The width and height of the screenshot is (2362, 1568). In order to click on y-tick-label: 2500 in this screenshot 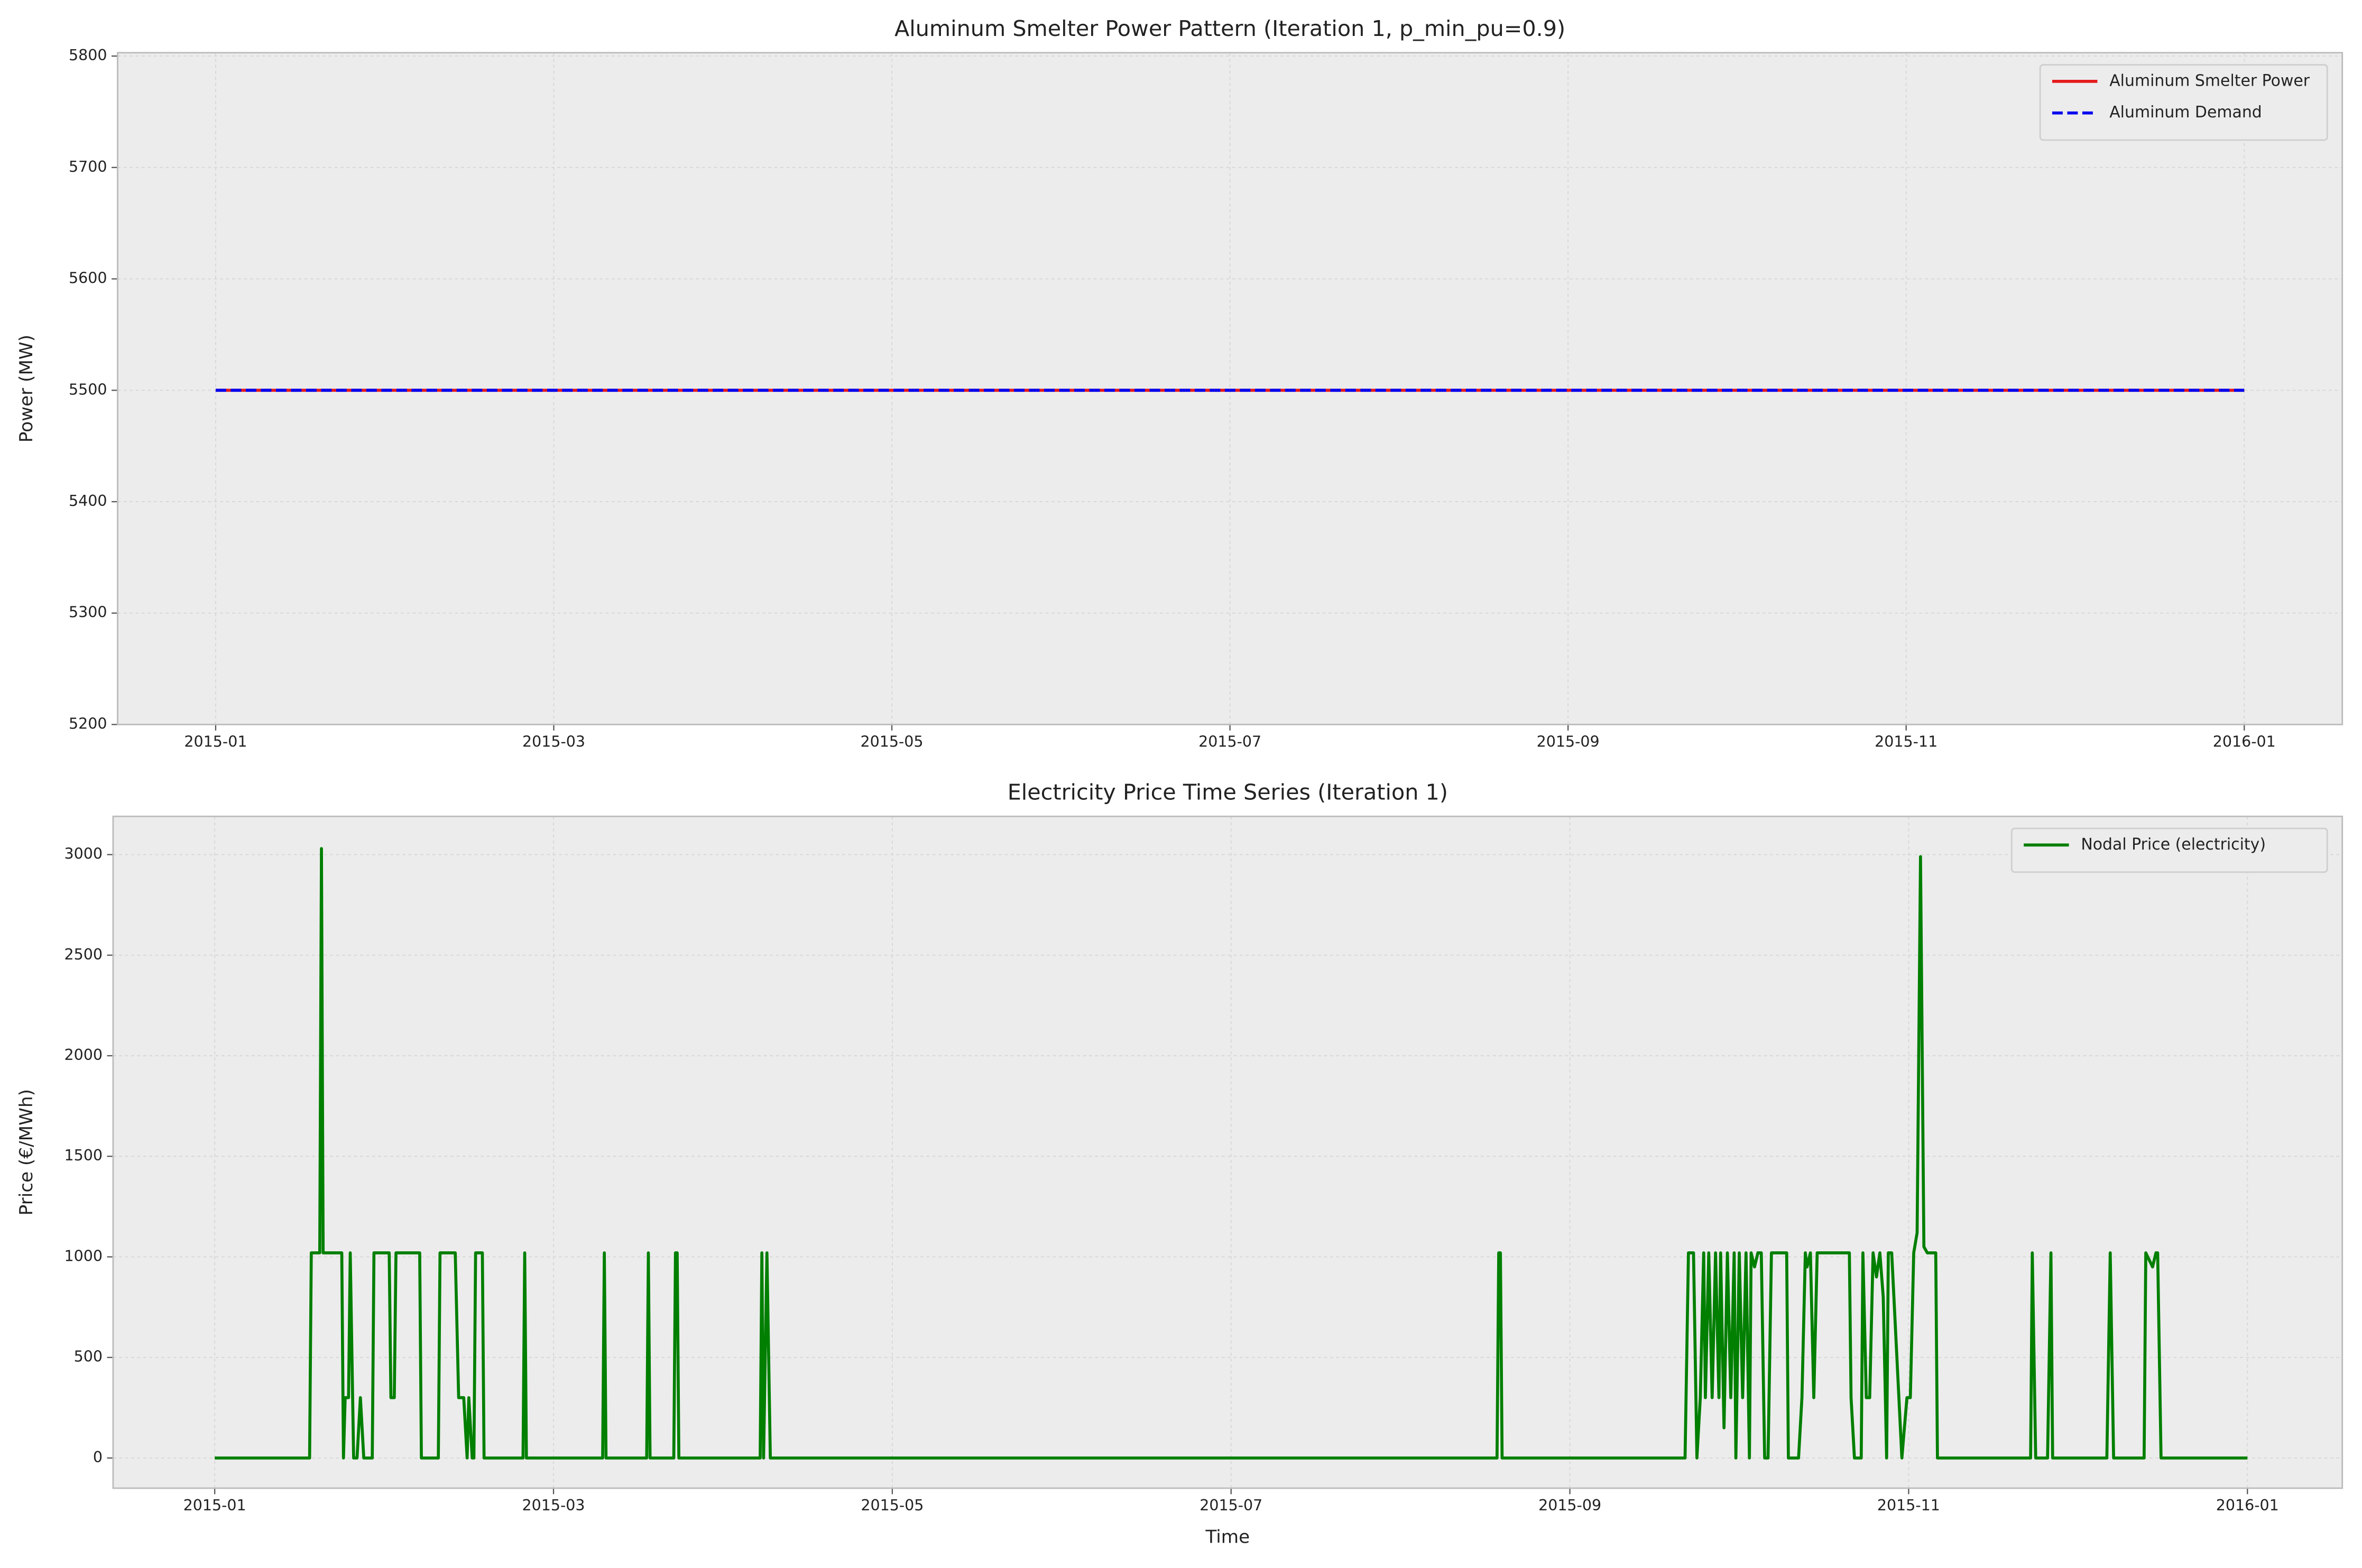, I will do `click(83, 954)`.